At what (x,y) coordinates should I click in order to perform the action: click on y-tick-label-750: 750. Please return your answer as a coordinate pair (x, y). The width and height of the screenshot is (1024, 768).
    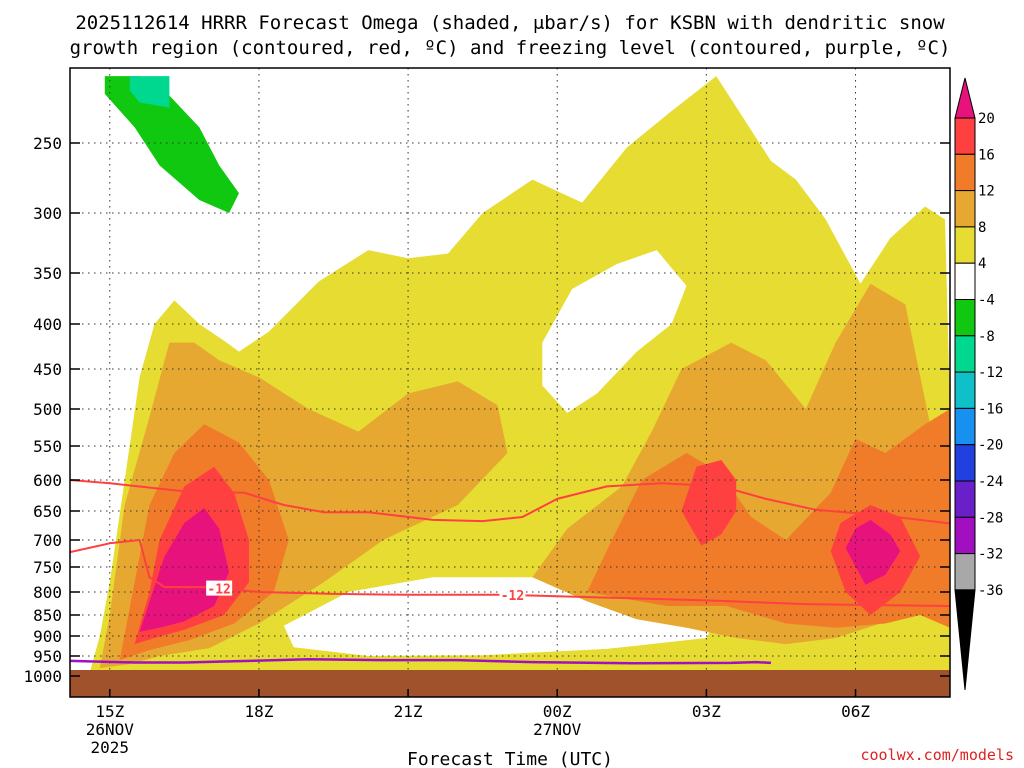
    Looking at the image, I should click on (47, 567).